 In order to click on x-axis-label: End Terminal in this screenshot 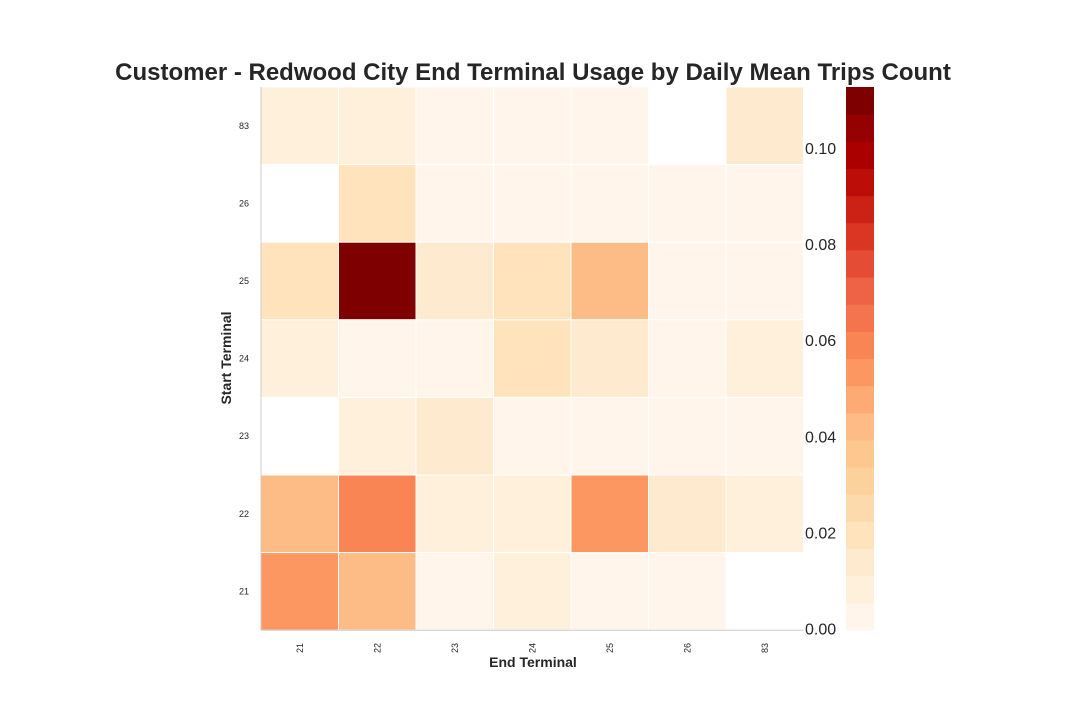, I will do `click(533, 662)`.